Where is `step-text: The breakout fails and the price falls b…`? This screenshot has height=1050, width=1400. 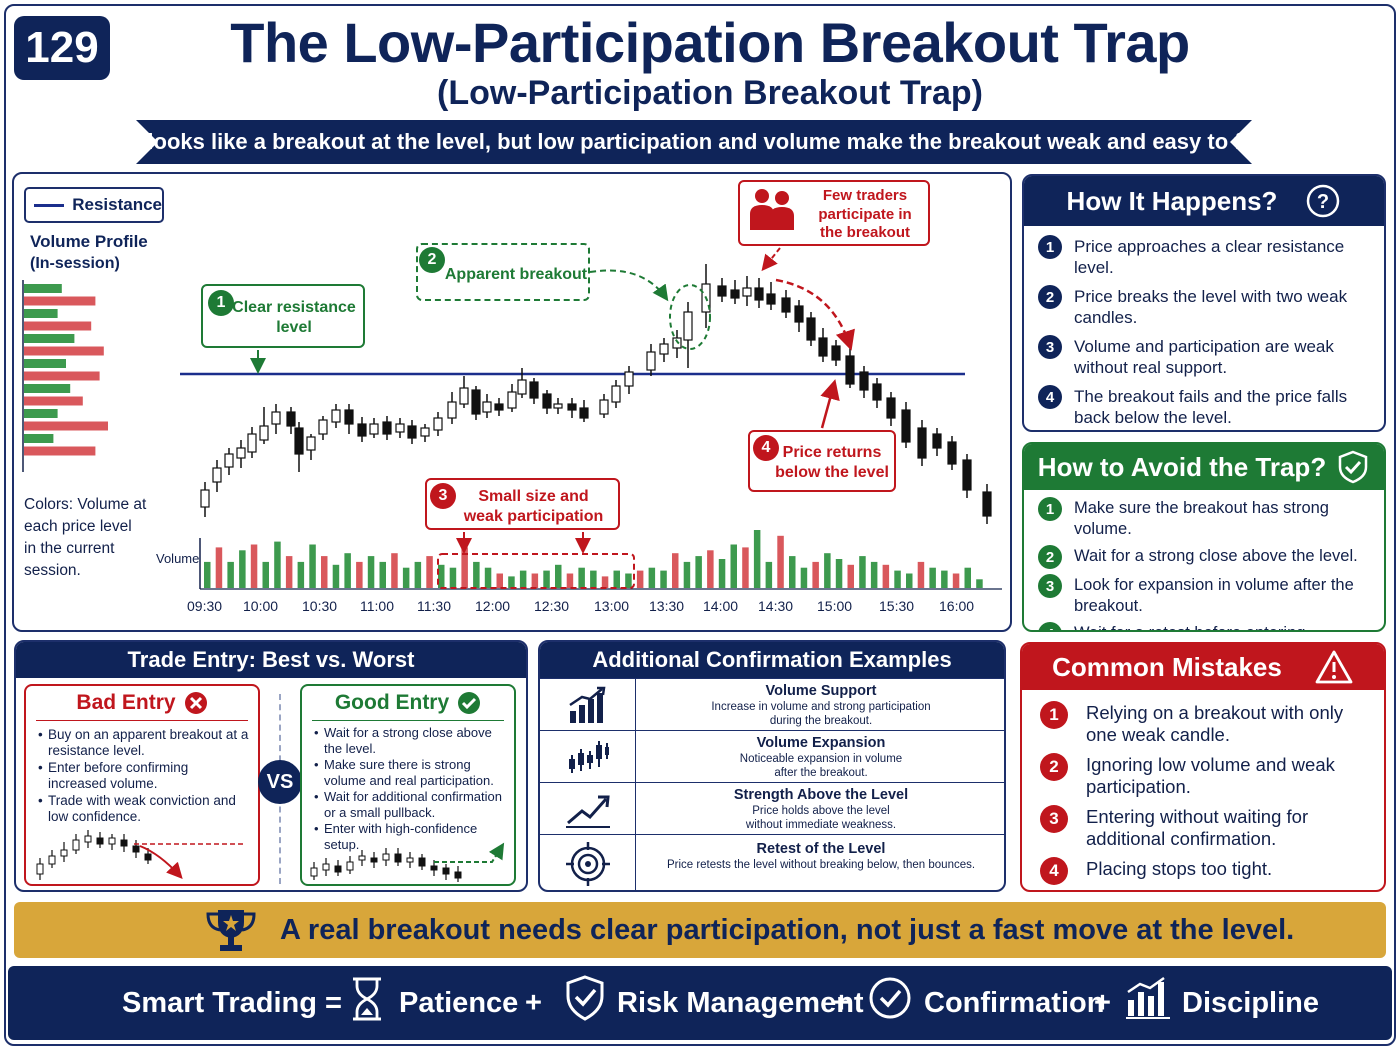
step-text: The breakout fails and the price falls b… is located at coordinates (1211, 407).